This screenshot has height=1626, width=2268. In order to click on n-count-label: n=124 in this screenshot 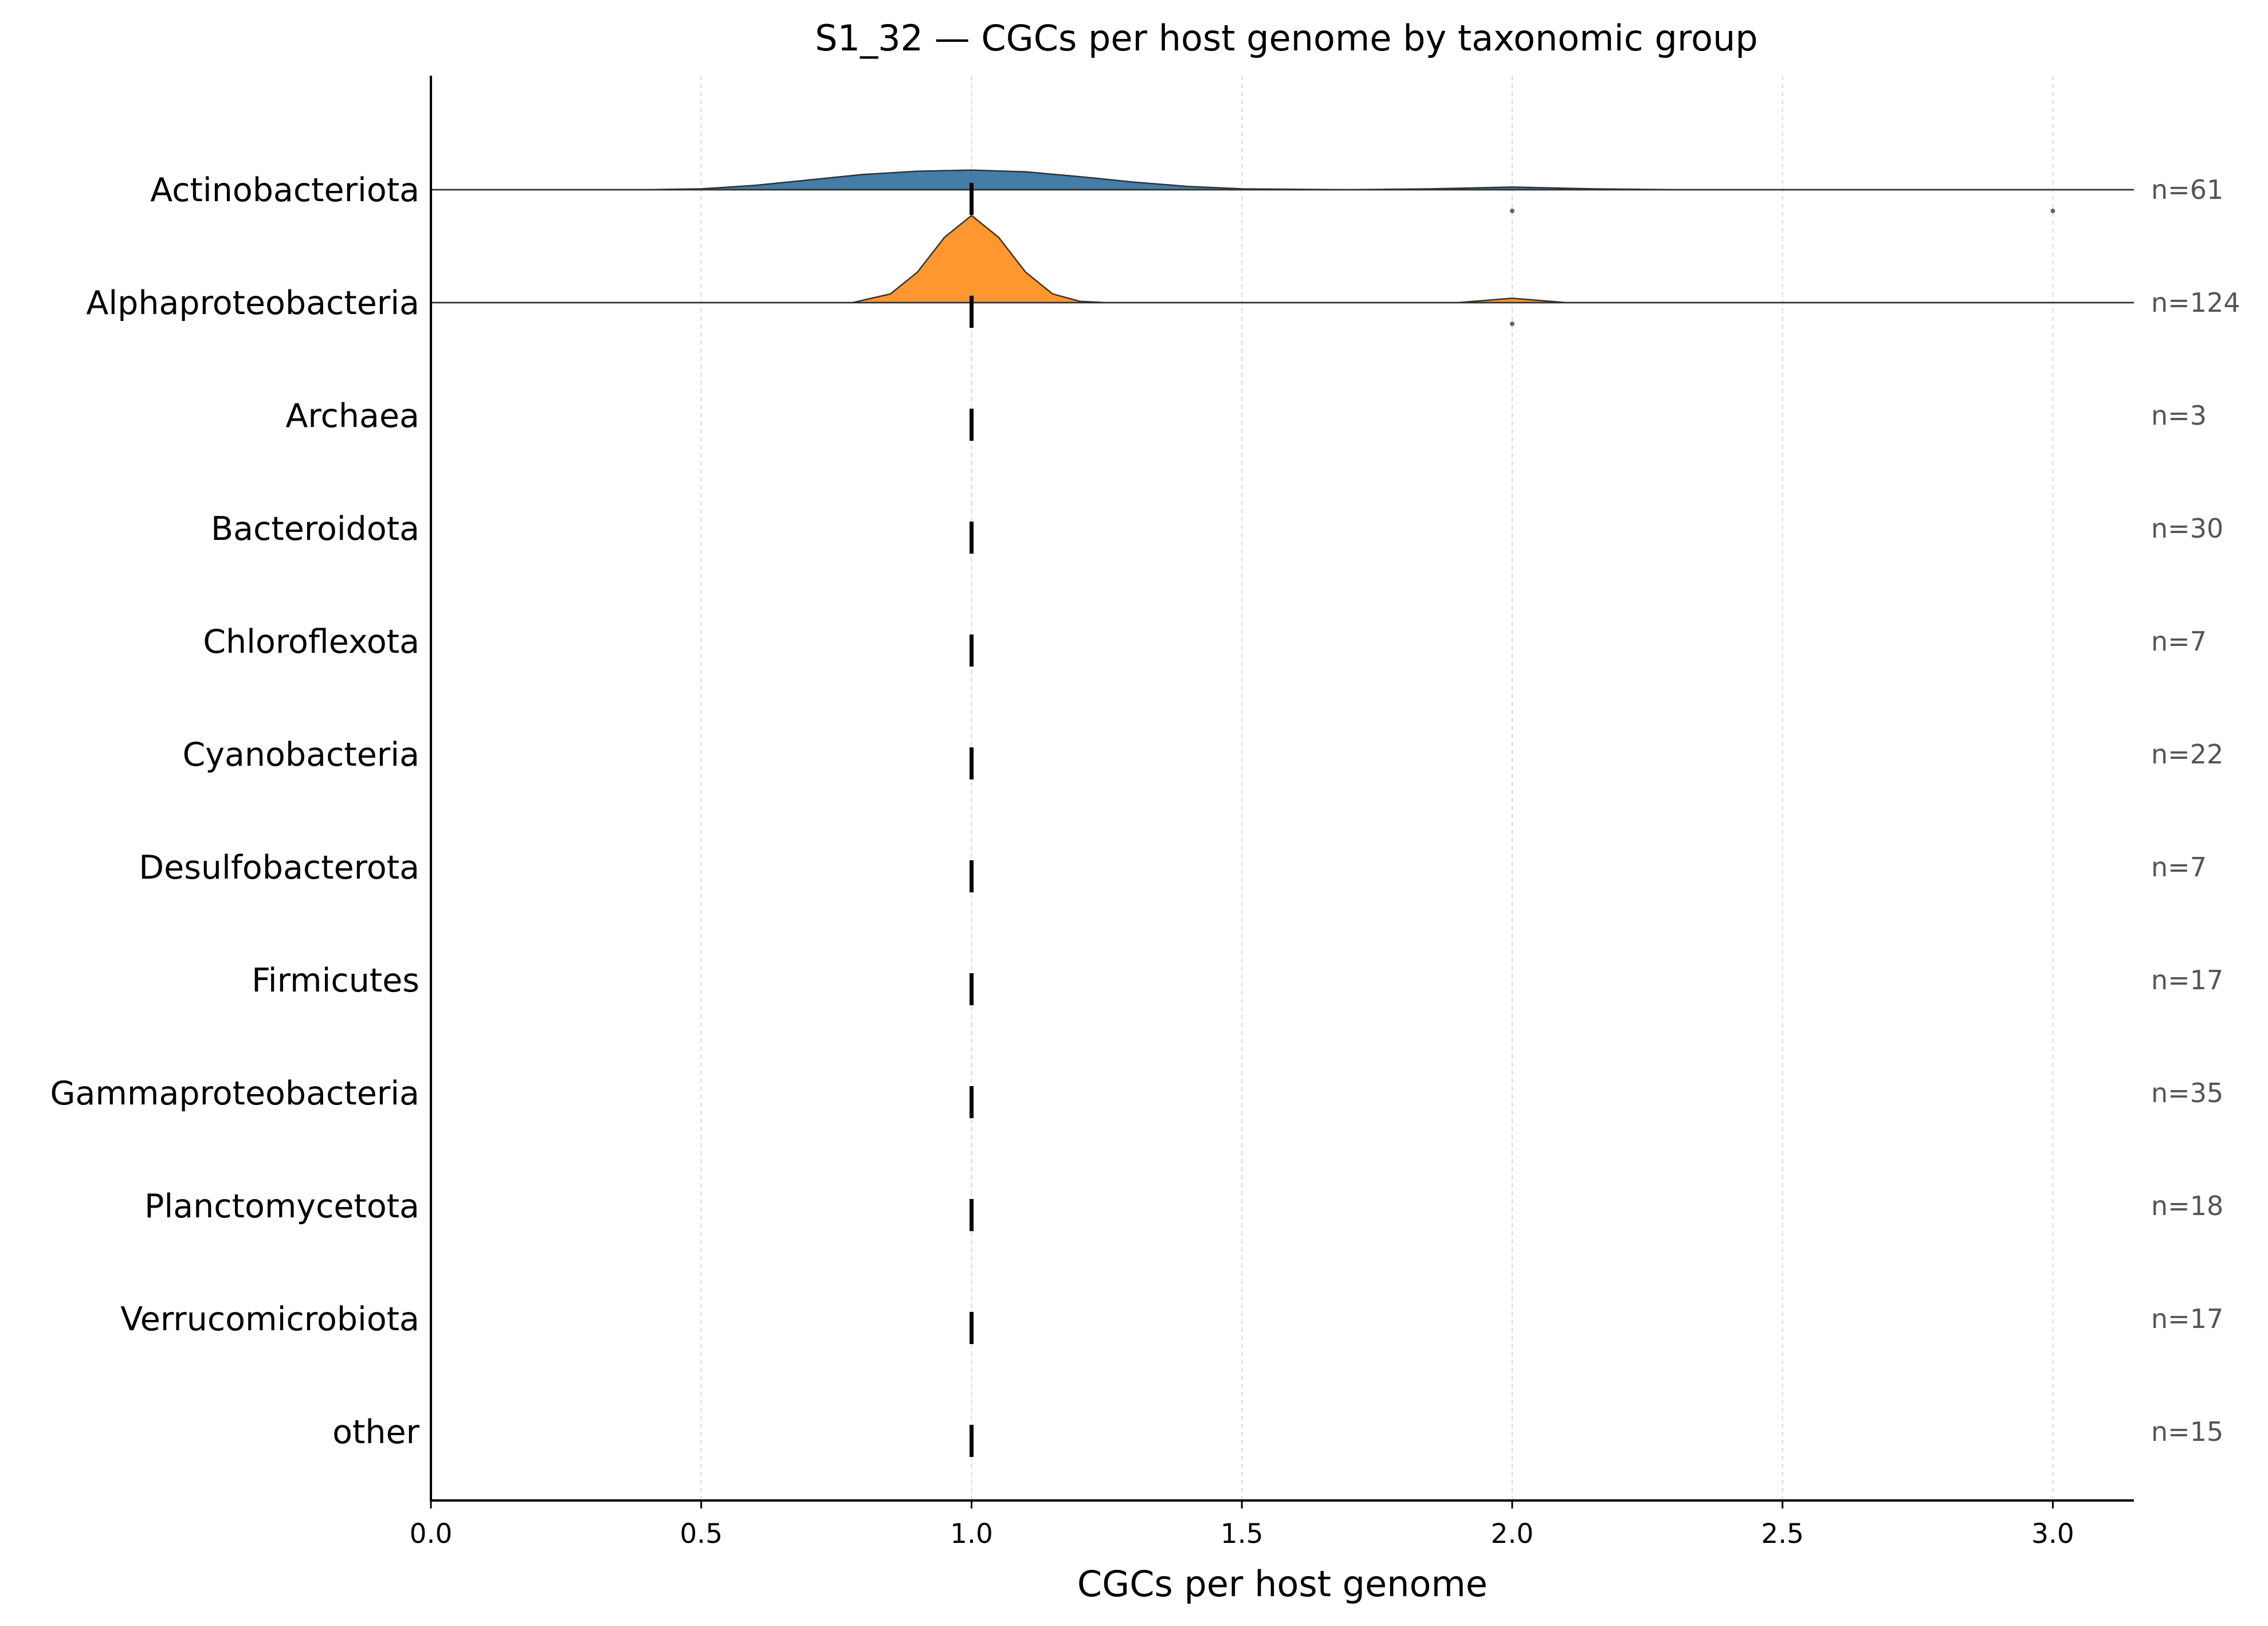, I will do `click(2195, 302)`.